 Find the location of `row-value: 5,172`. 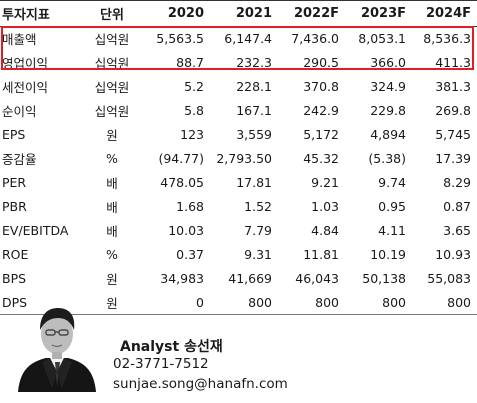

row-value: 5,172 is located at coordinates (321, 134).